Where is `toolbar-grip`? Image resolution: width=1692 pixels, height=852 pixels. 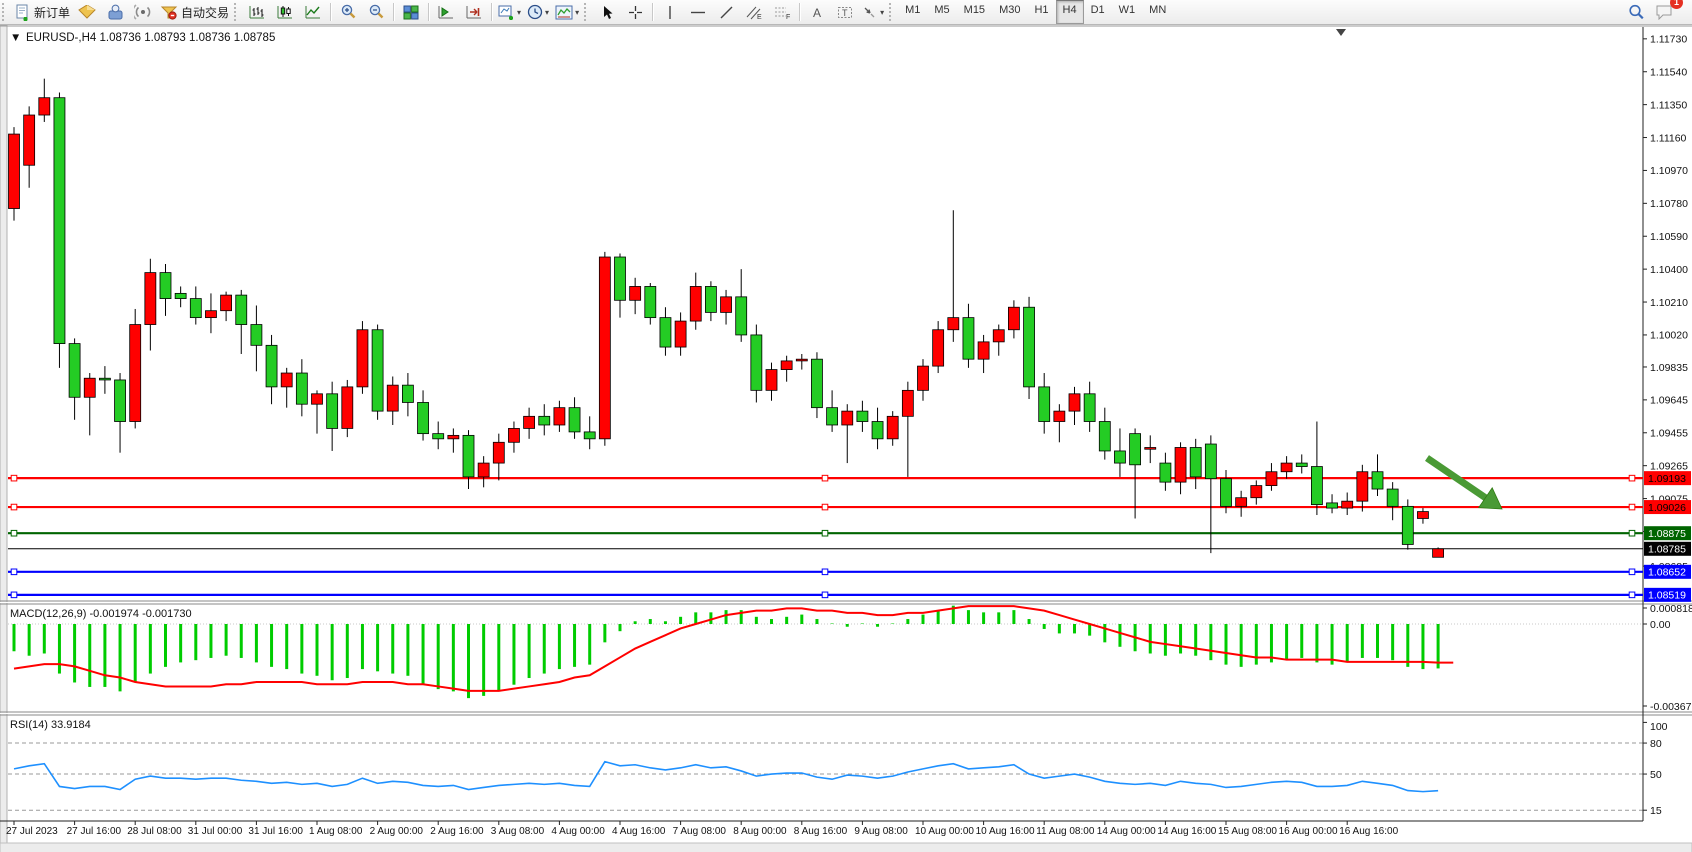 toolbar-grip is located at coordinates (892, 12).